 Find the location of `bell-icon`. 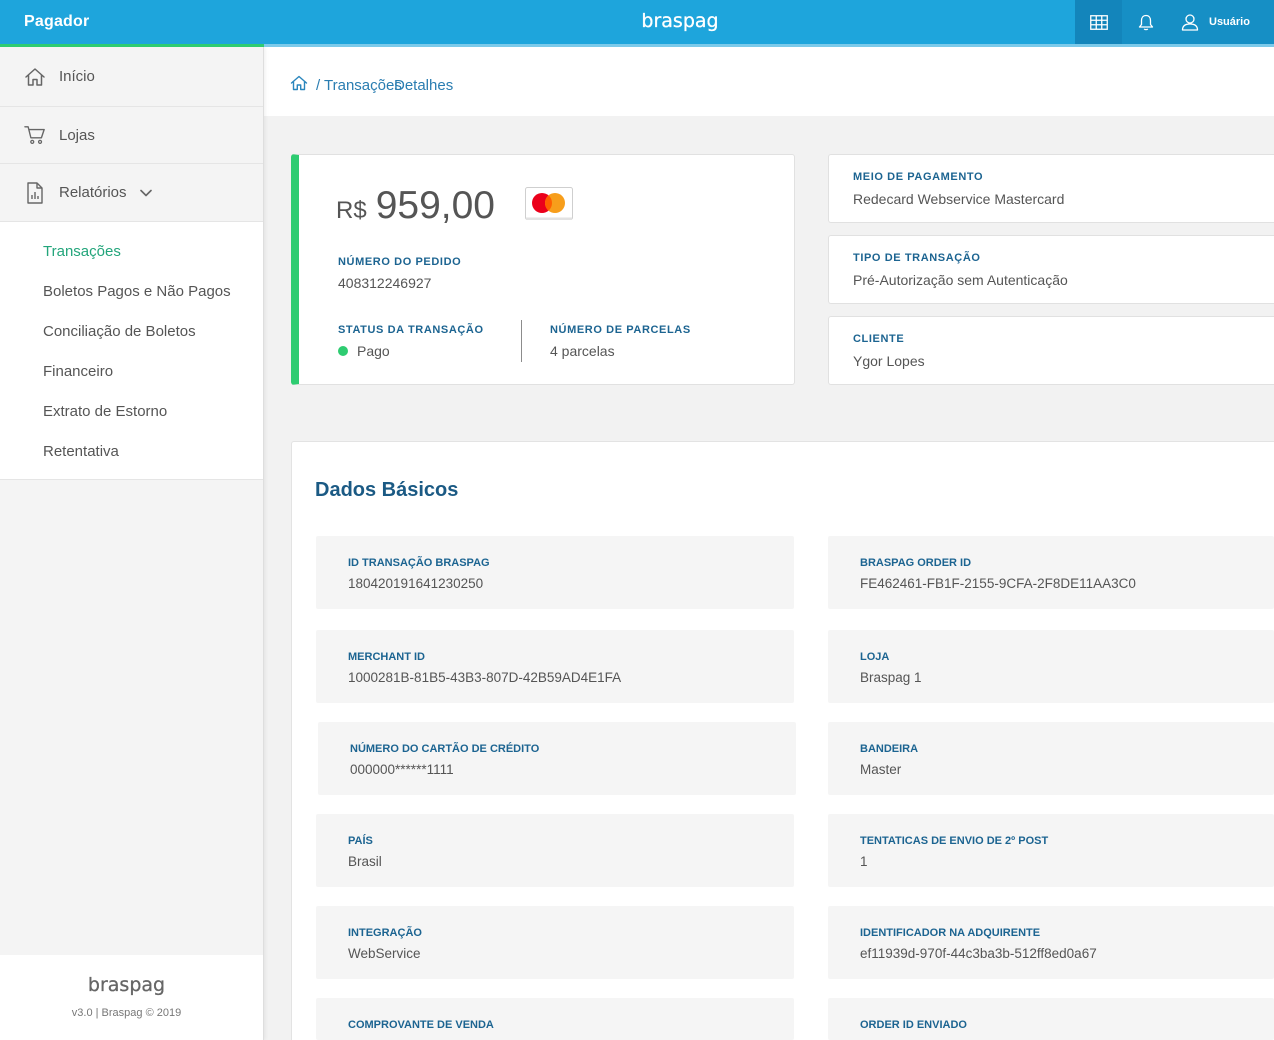

bell-icon is located at coordinates (1146, 22).